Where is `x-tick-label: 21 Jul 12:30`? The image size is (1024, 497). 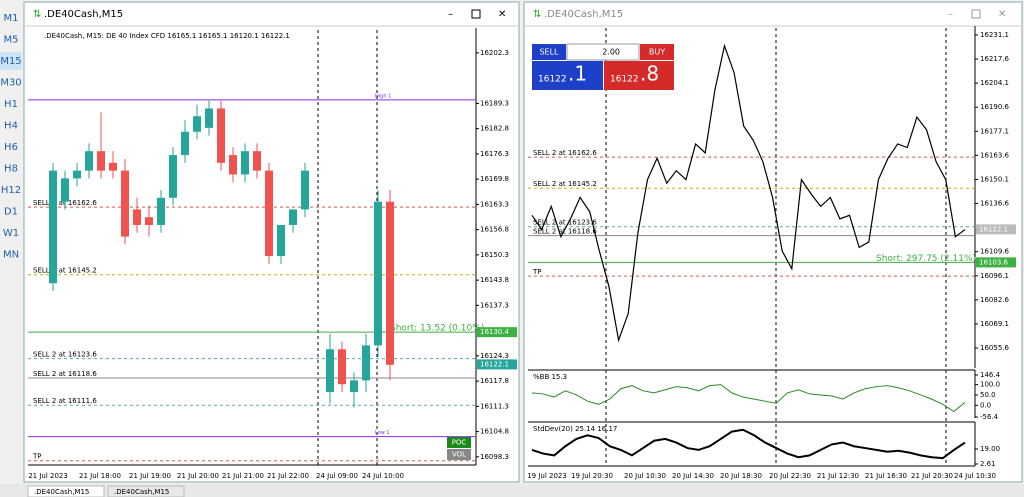 x-tick-label: 21 Jul 12:30 is located at coordinates (838, 476).